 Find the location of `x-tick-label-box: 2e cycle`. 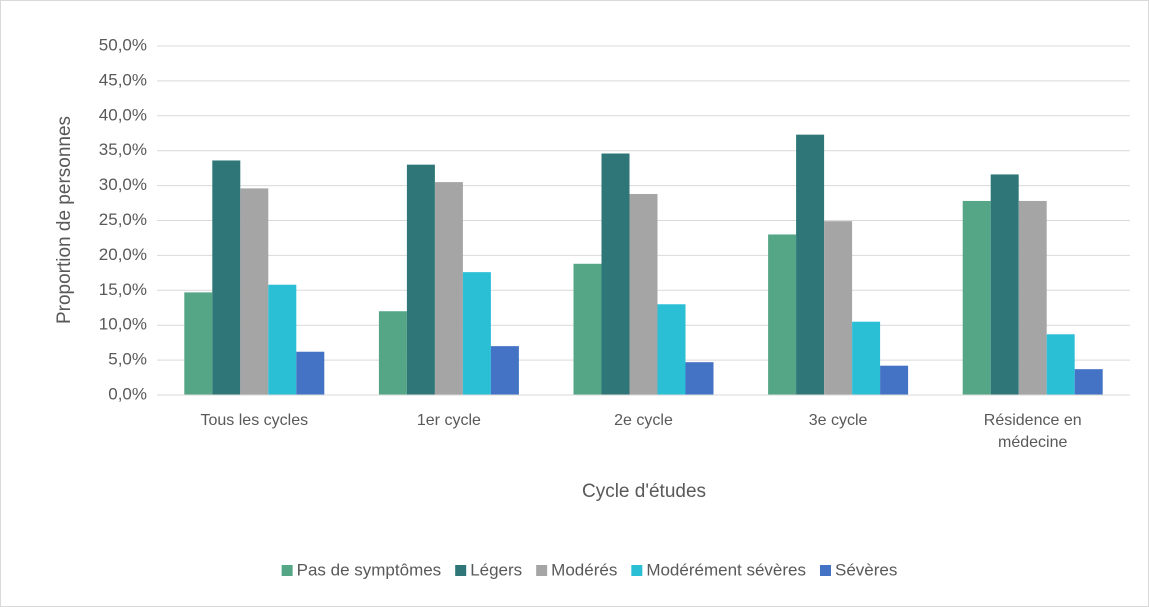

x-tick-label-box: 2e cycle is located at coordinates (643, 420).